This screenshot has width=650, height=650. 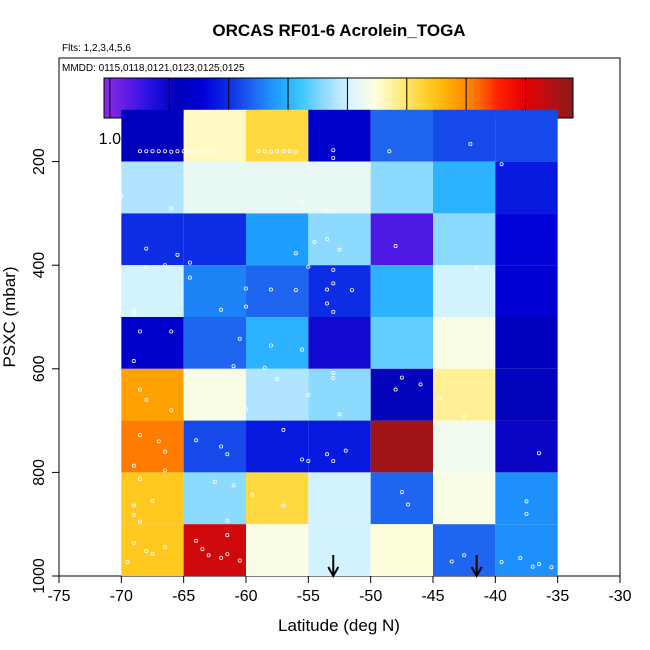 What do you see at coordinates (183, 596) in the screenshot?
I see `x-tick-label: -65` at bounding box center [183, 596].